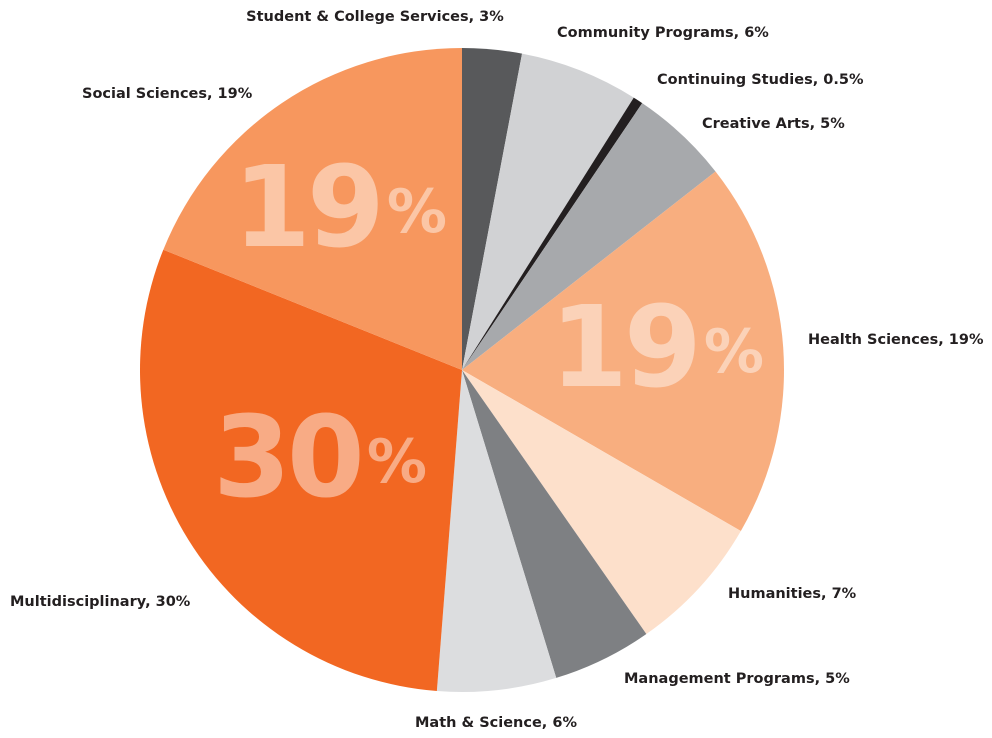 The width and height of the screenshot is (992, 738). Describe the element at coordinates (167, 94) in the screenshot. I see `slice-label: Social Sciences, 19%` at that location.